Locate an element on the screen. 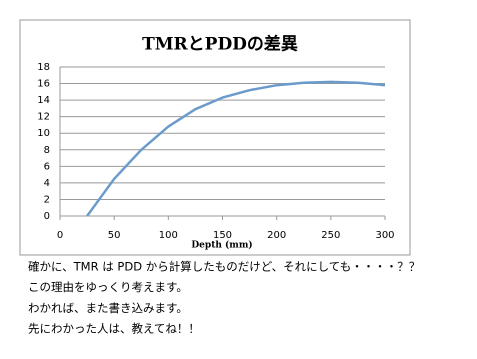  y-tick-label: 18 is located at coordinates (43, 67).